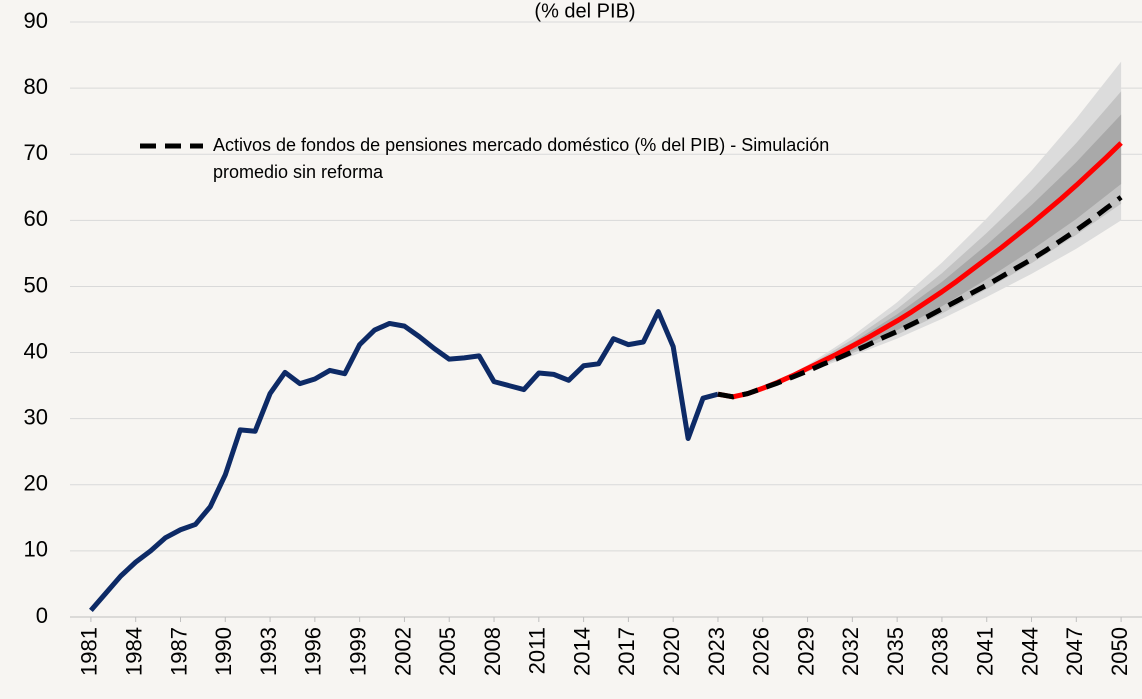  Describe the element at coordinates (985, 651) in the screenshot. I see `x-tick-label: 2041` at that location.